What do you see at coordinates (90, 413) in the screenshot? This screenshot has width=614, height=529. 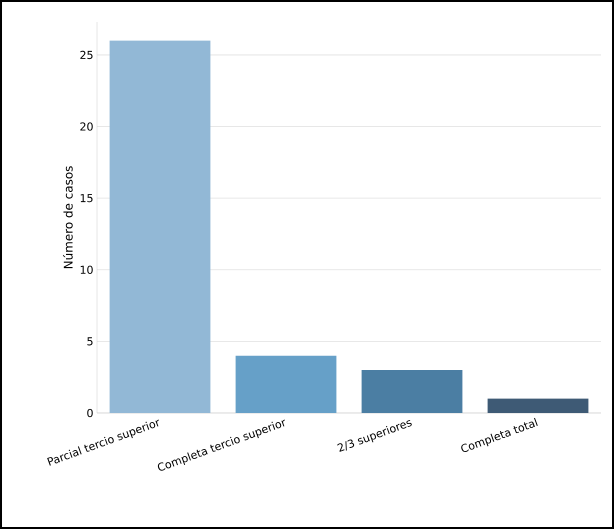 I see `y-tick-label: 0` at bounding box center [90, 413].